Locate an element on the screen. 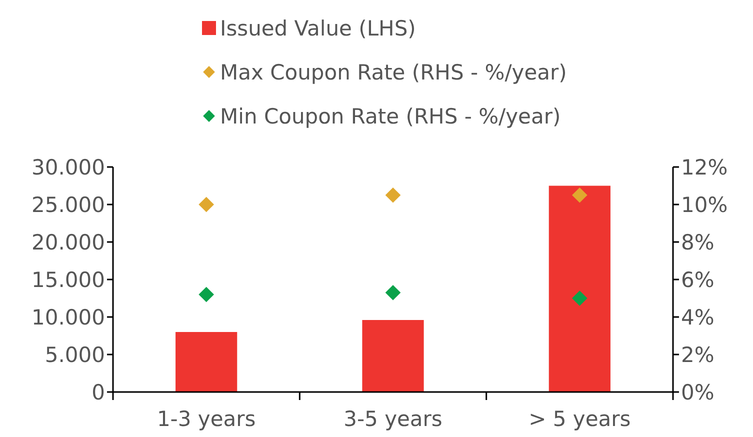 The image size is (753, 437). y-tick-label: 5.000 is located at coordinates (74, 354).